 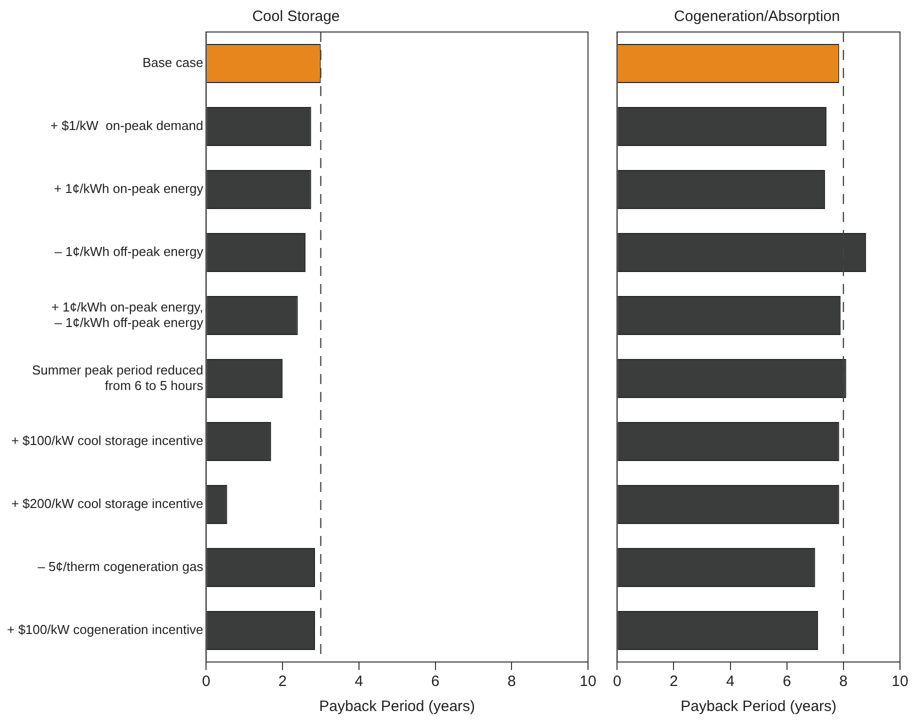 I want to click on y-tick-label: + $1/kW on-peak demand, so click(x=127, y=126).